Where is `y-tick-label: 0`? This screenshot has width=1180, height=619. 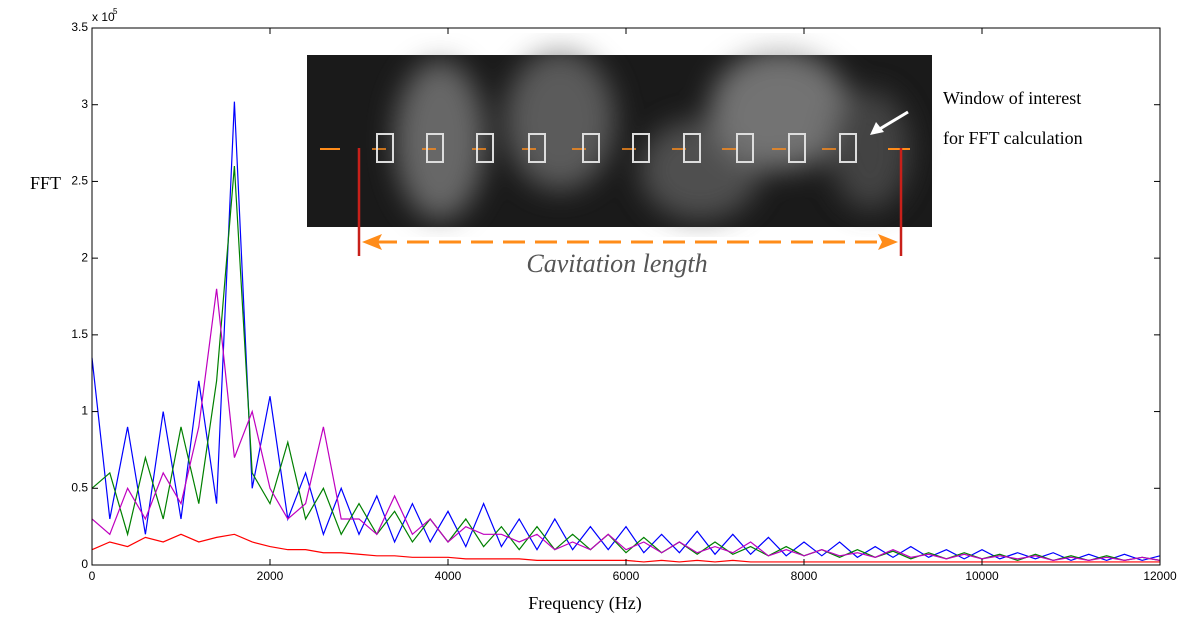
y-tick-label: 0 is located at coordinates (84, 564).